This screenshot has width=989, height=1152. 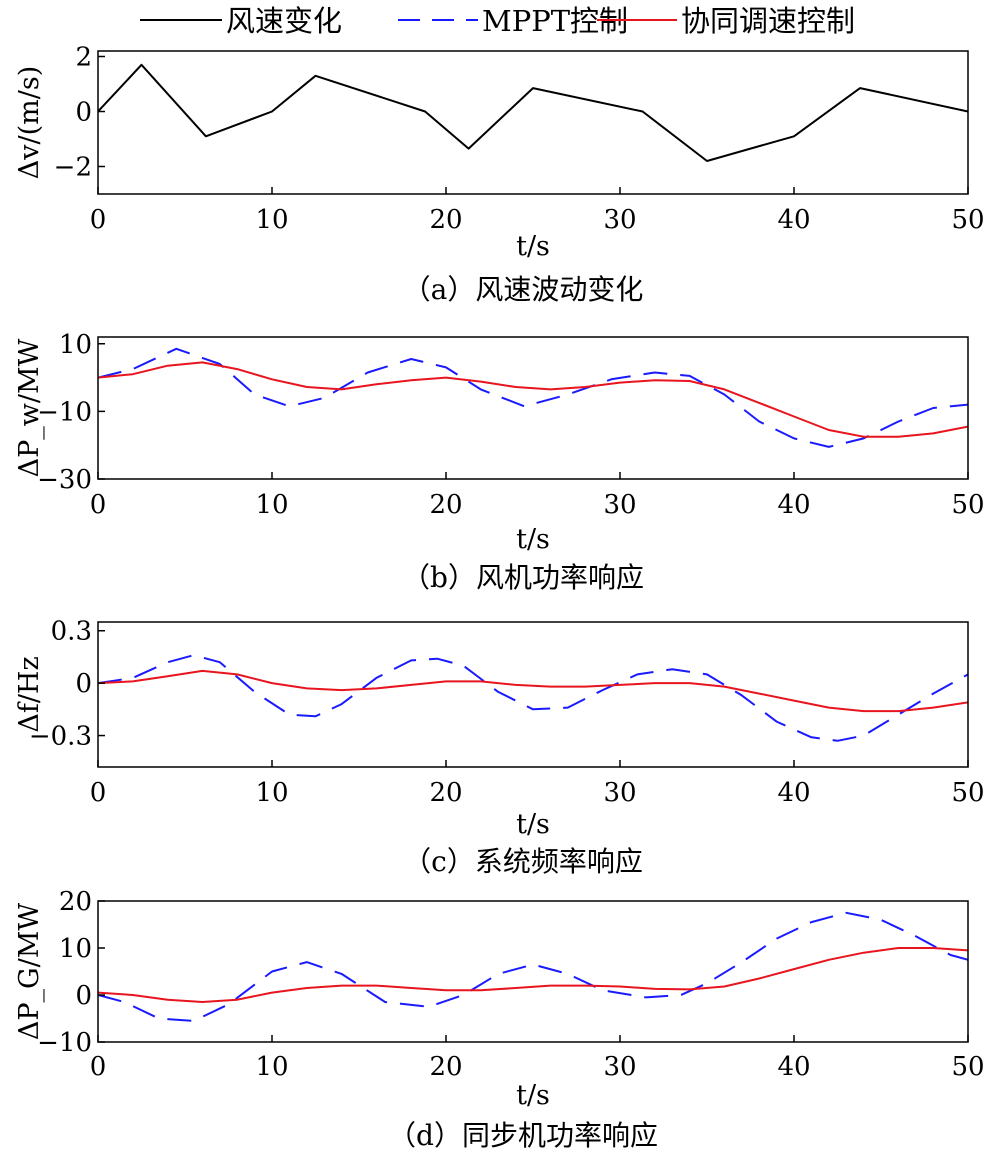 I want to click on series-line-coord-c, so click(x=533, y=691).